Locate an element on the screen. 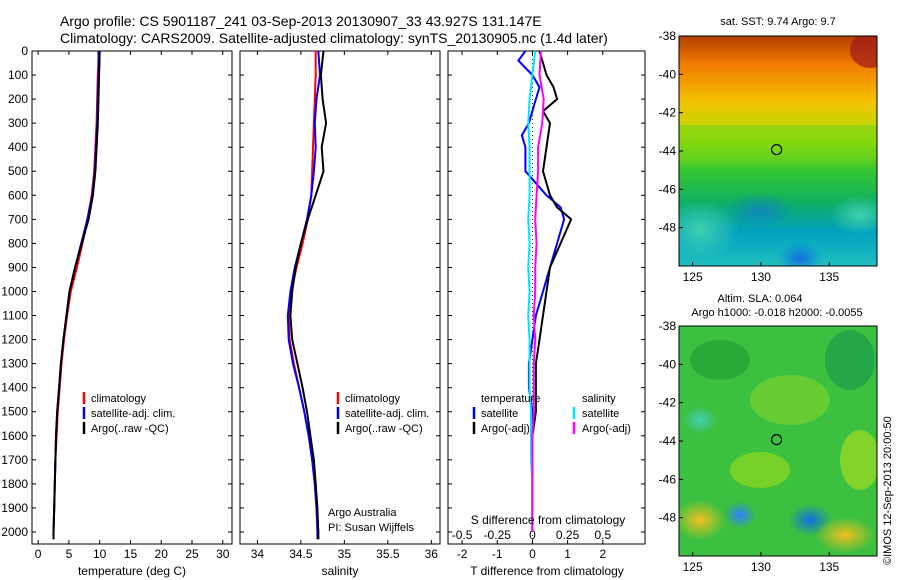  x-tick-label: 1 is located at coordinates (567, 554).